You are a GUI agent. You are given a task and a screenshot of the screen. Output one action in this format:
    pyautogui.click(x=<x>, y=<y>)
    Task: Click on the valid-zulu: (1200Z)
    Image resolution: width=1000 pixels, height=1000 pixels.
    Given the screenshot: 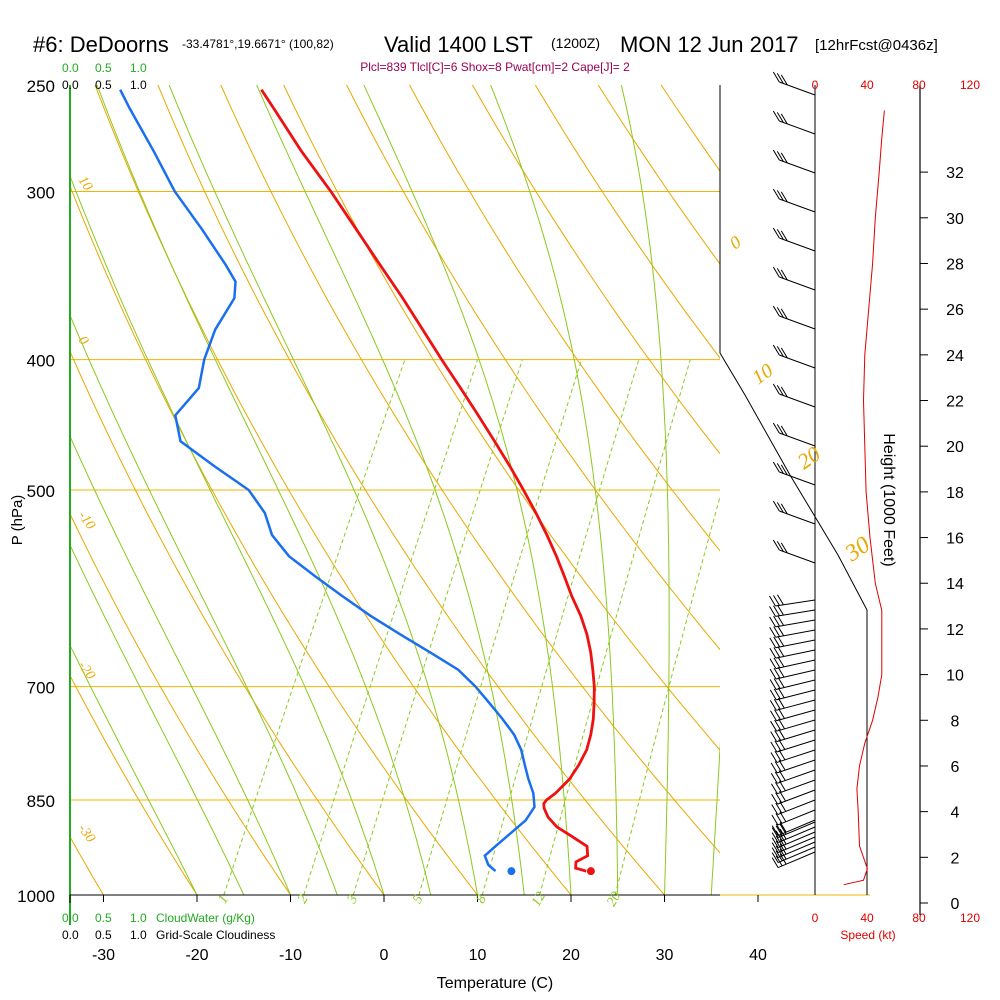 What is the action you would take?
    pyautogui.click(x=575, y=43)
    